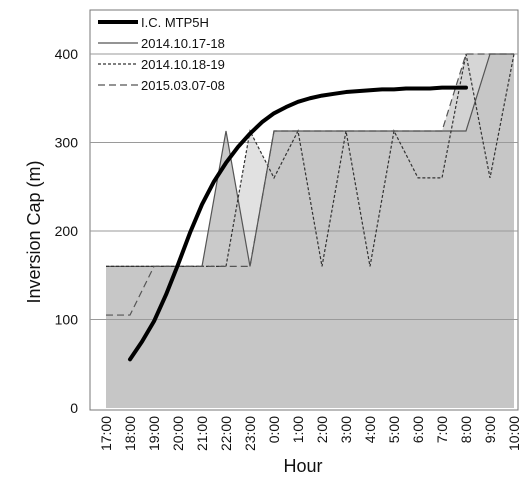  I want to click on legend-label-I-C-MTP5H: I.C. MTP5H, so click(175, 22).